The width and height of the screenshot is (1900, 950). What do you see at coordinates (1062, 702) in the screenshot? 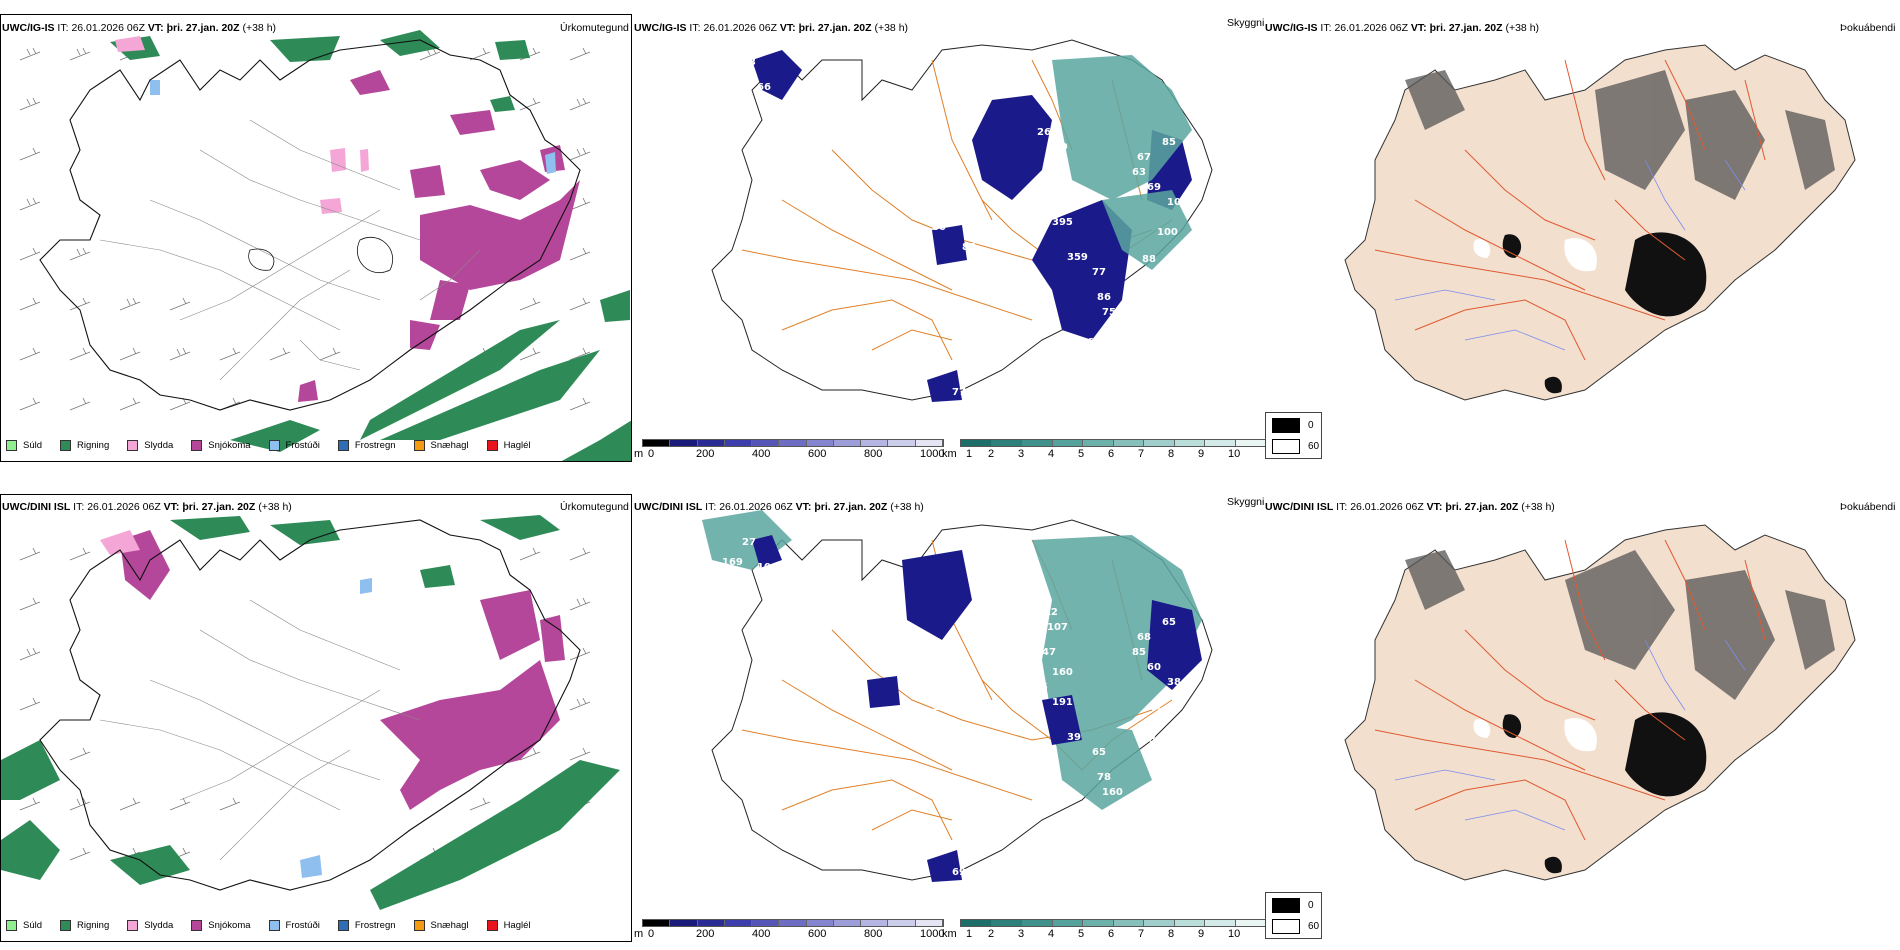
I see `cloud-base-label: 191` at bounding box center [1062, 702].